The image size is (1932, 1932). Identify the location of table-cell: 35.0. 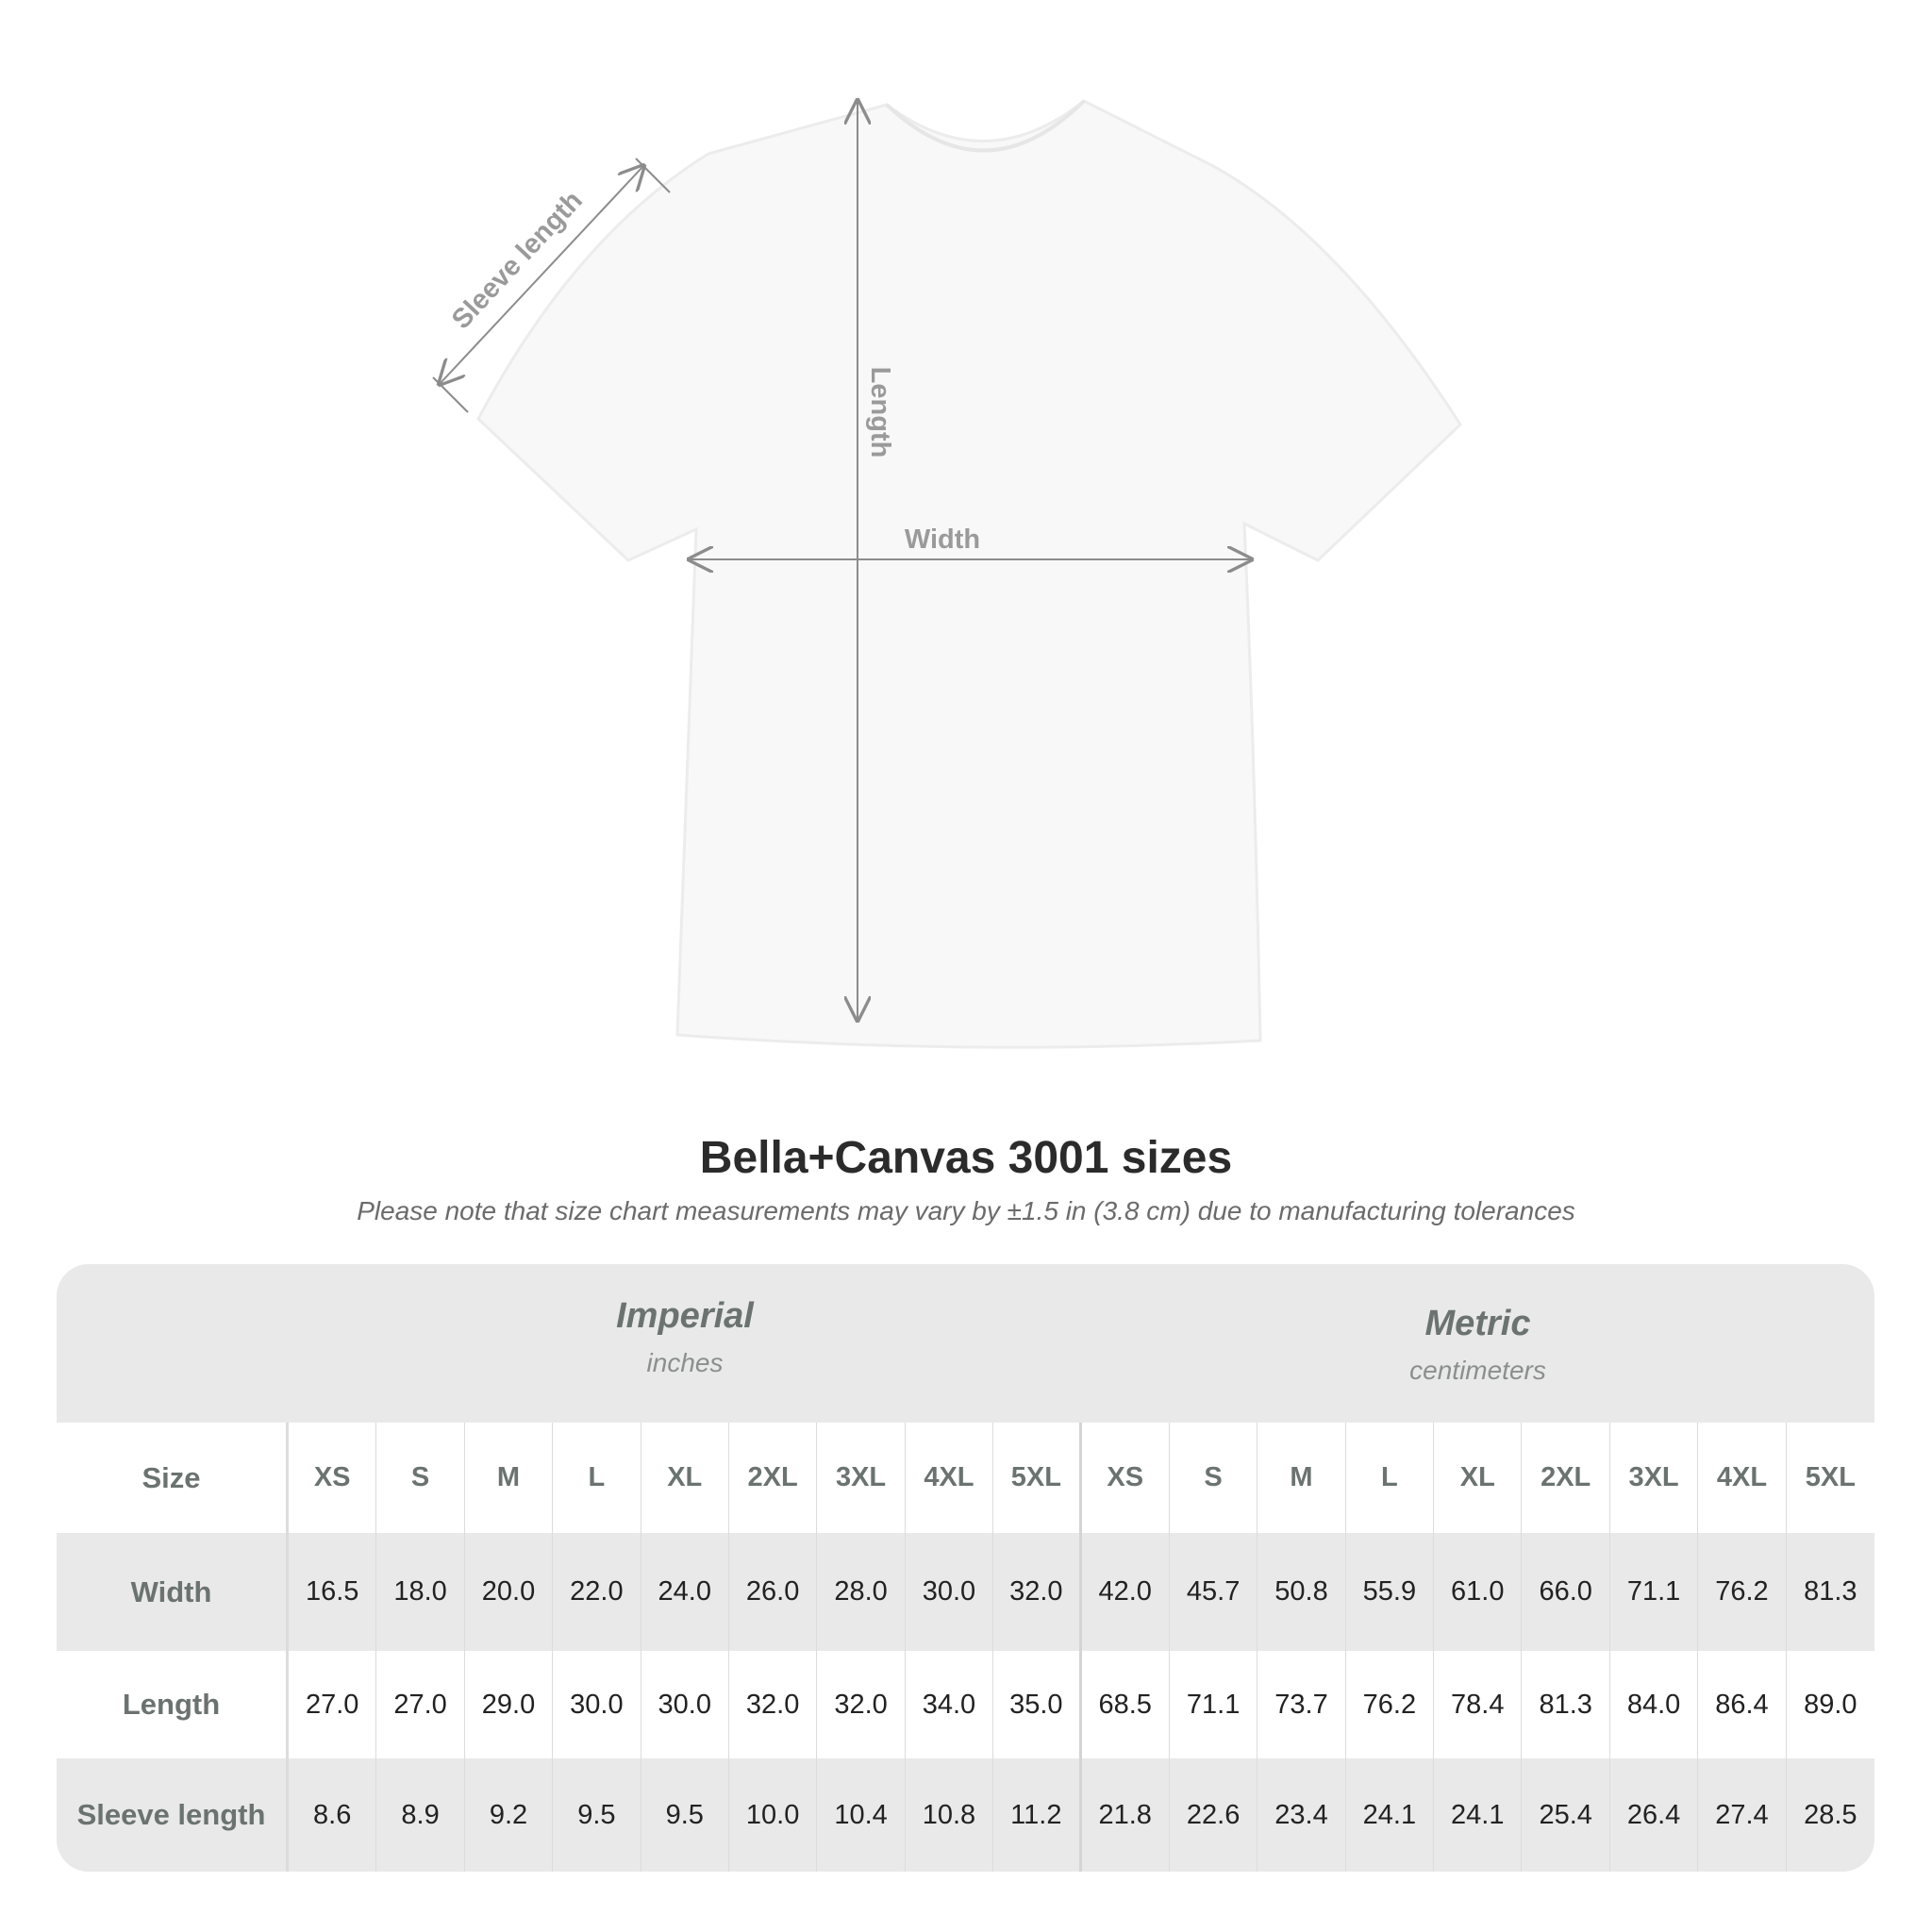
(1037, 1704).